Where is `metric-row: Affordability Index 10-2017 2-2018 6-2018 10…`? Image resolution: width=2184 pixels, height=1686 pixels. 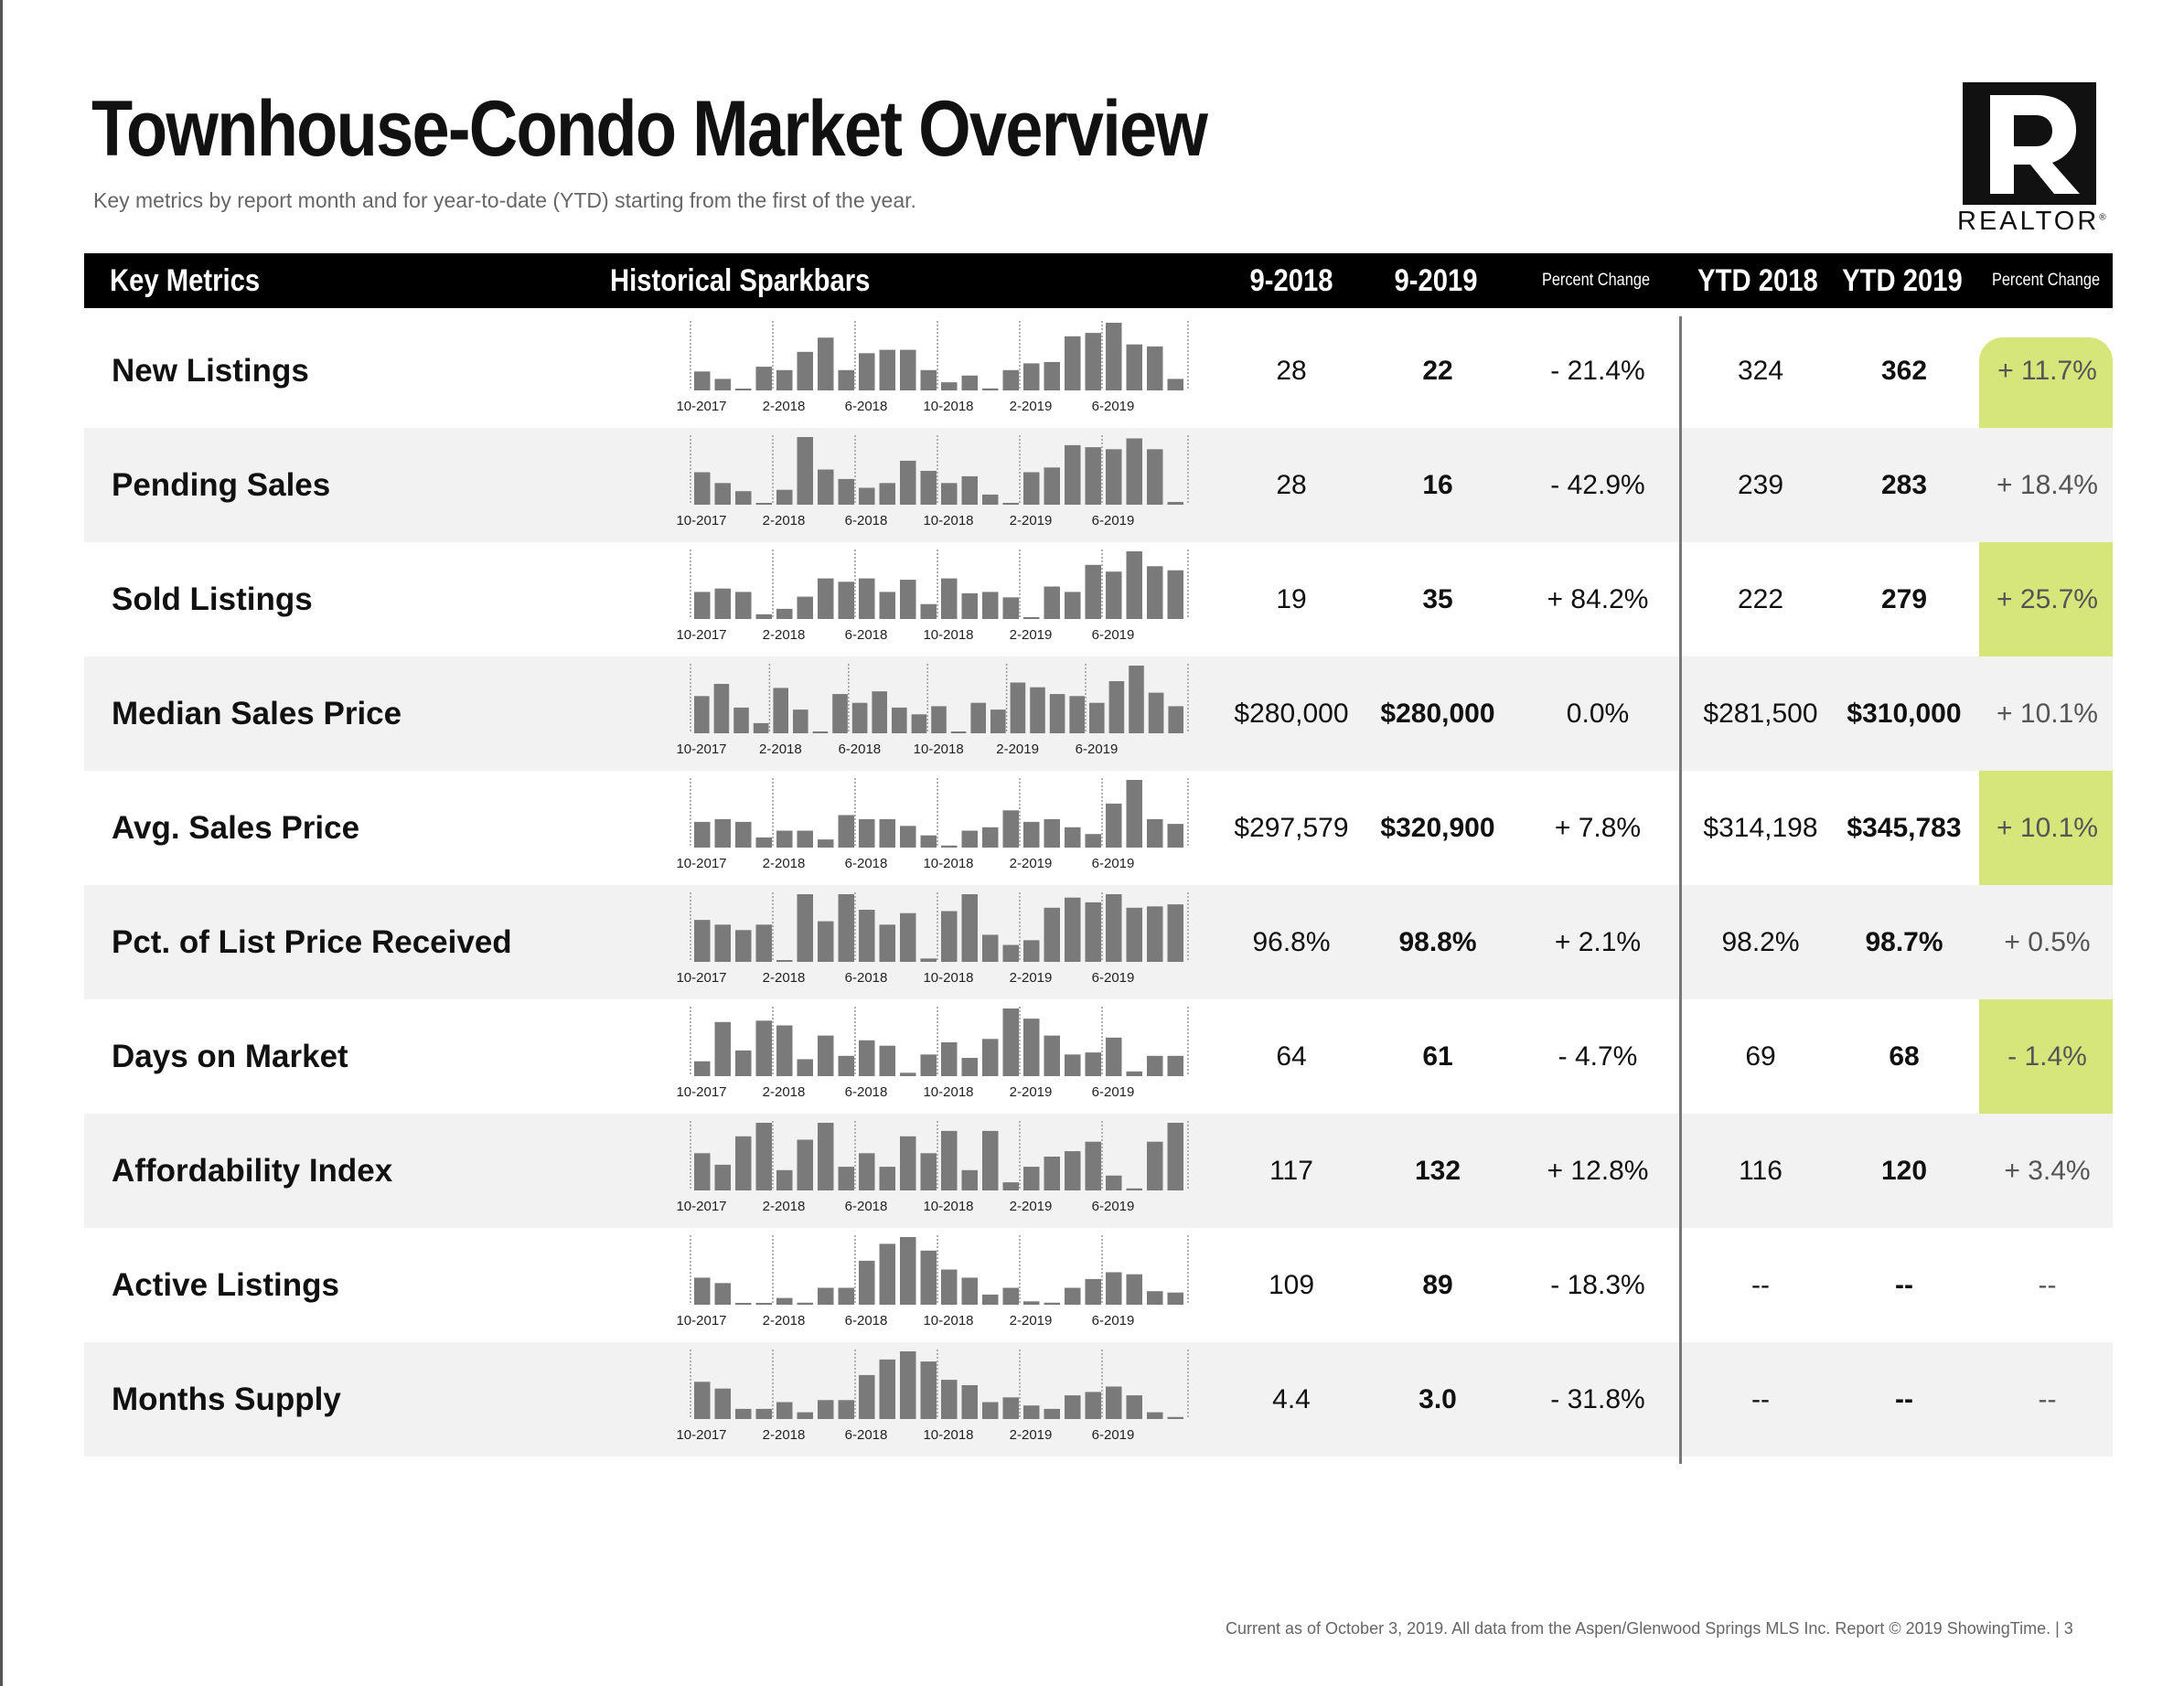
metric-row: Affordability Index 10-2017 2-2018 6-2018 10… is located at coordinates (1098, 1171).